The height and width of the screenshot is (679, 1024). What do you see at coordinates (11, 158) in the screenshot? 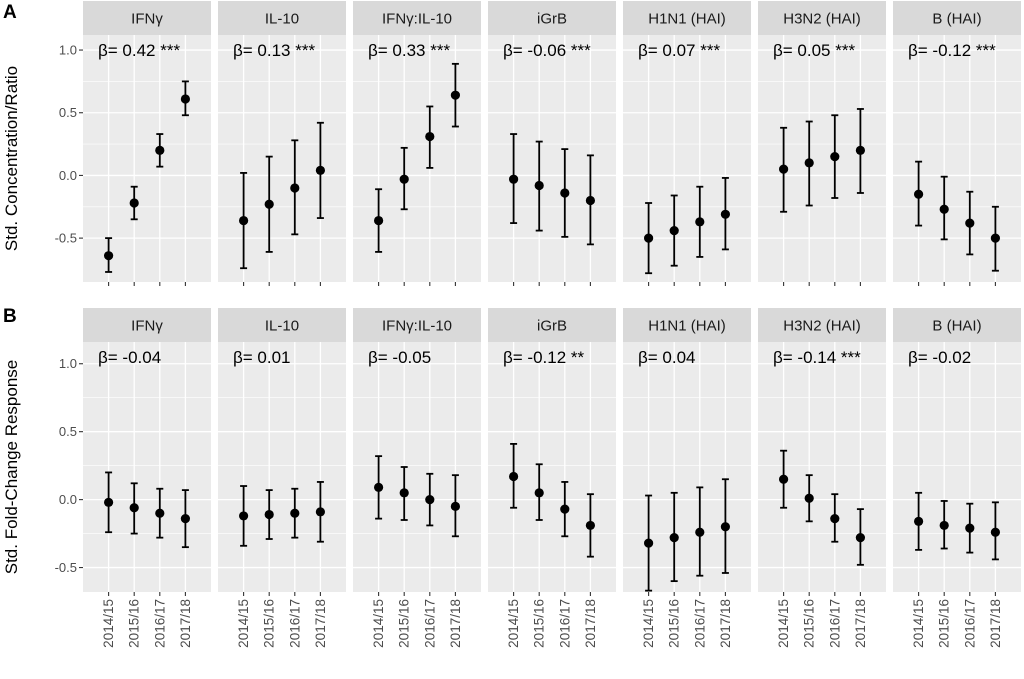
I see `y-axis-label: Std. Concentration/Ratio` at bounding box center [11, 158].